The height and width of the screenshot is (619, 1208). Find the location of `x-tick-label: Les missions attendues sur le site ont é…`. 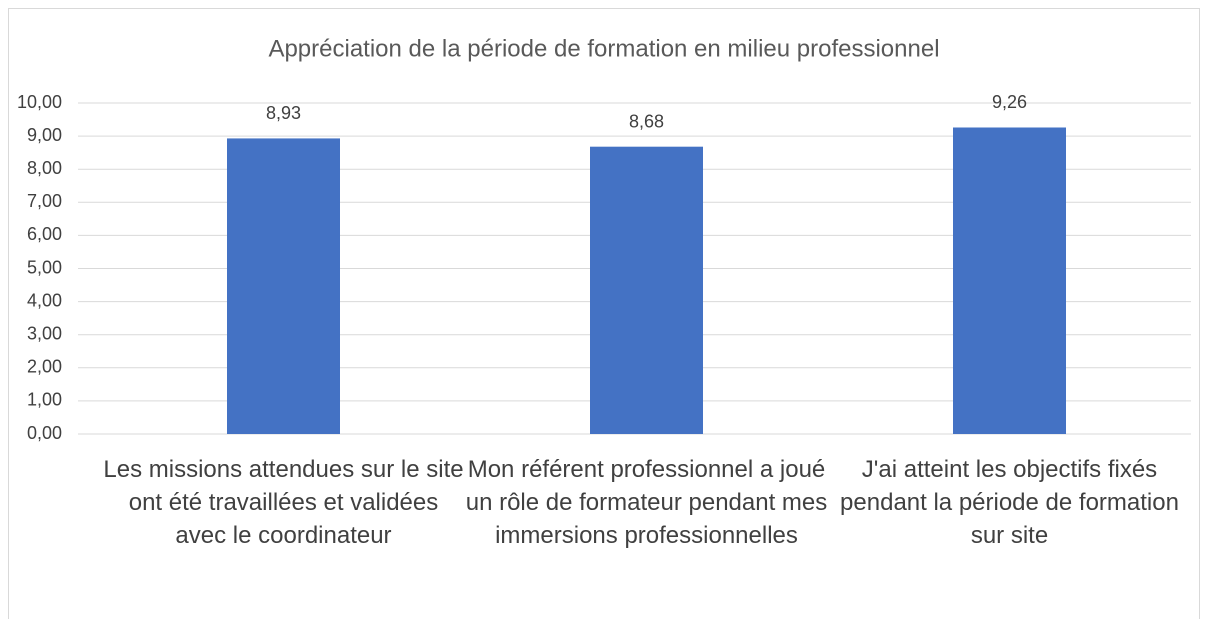

x-tick-label: Les missions attendues sur le site ont é… is located at coordinates (283, 502).